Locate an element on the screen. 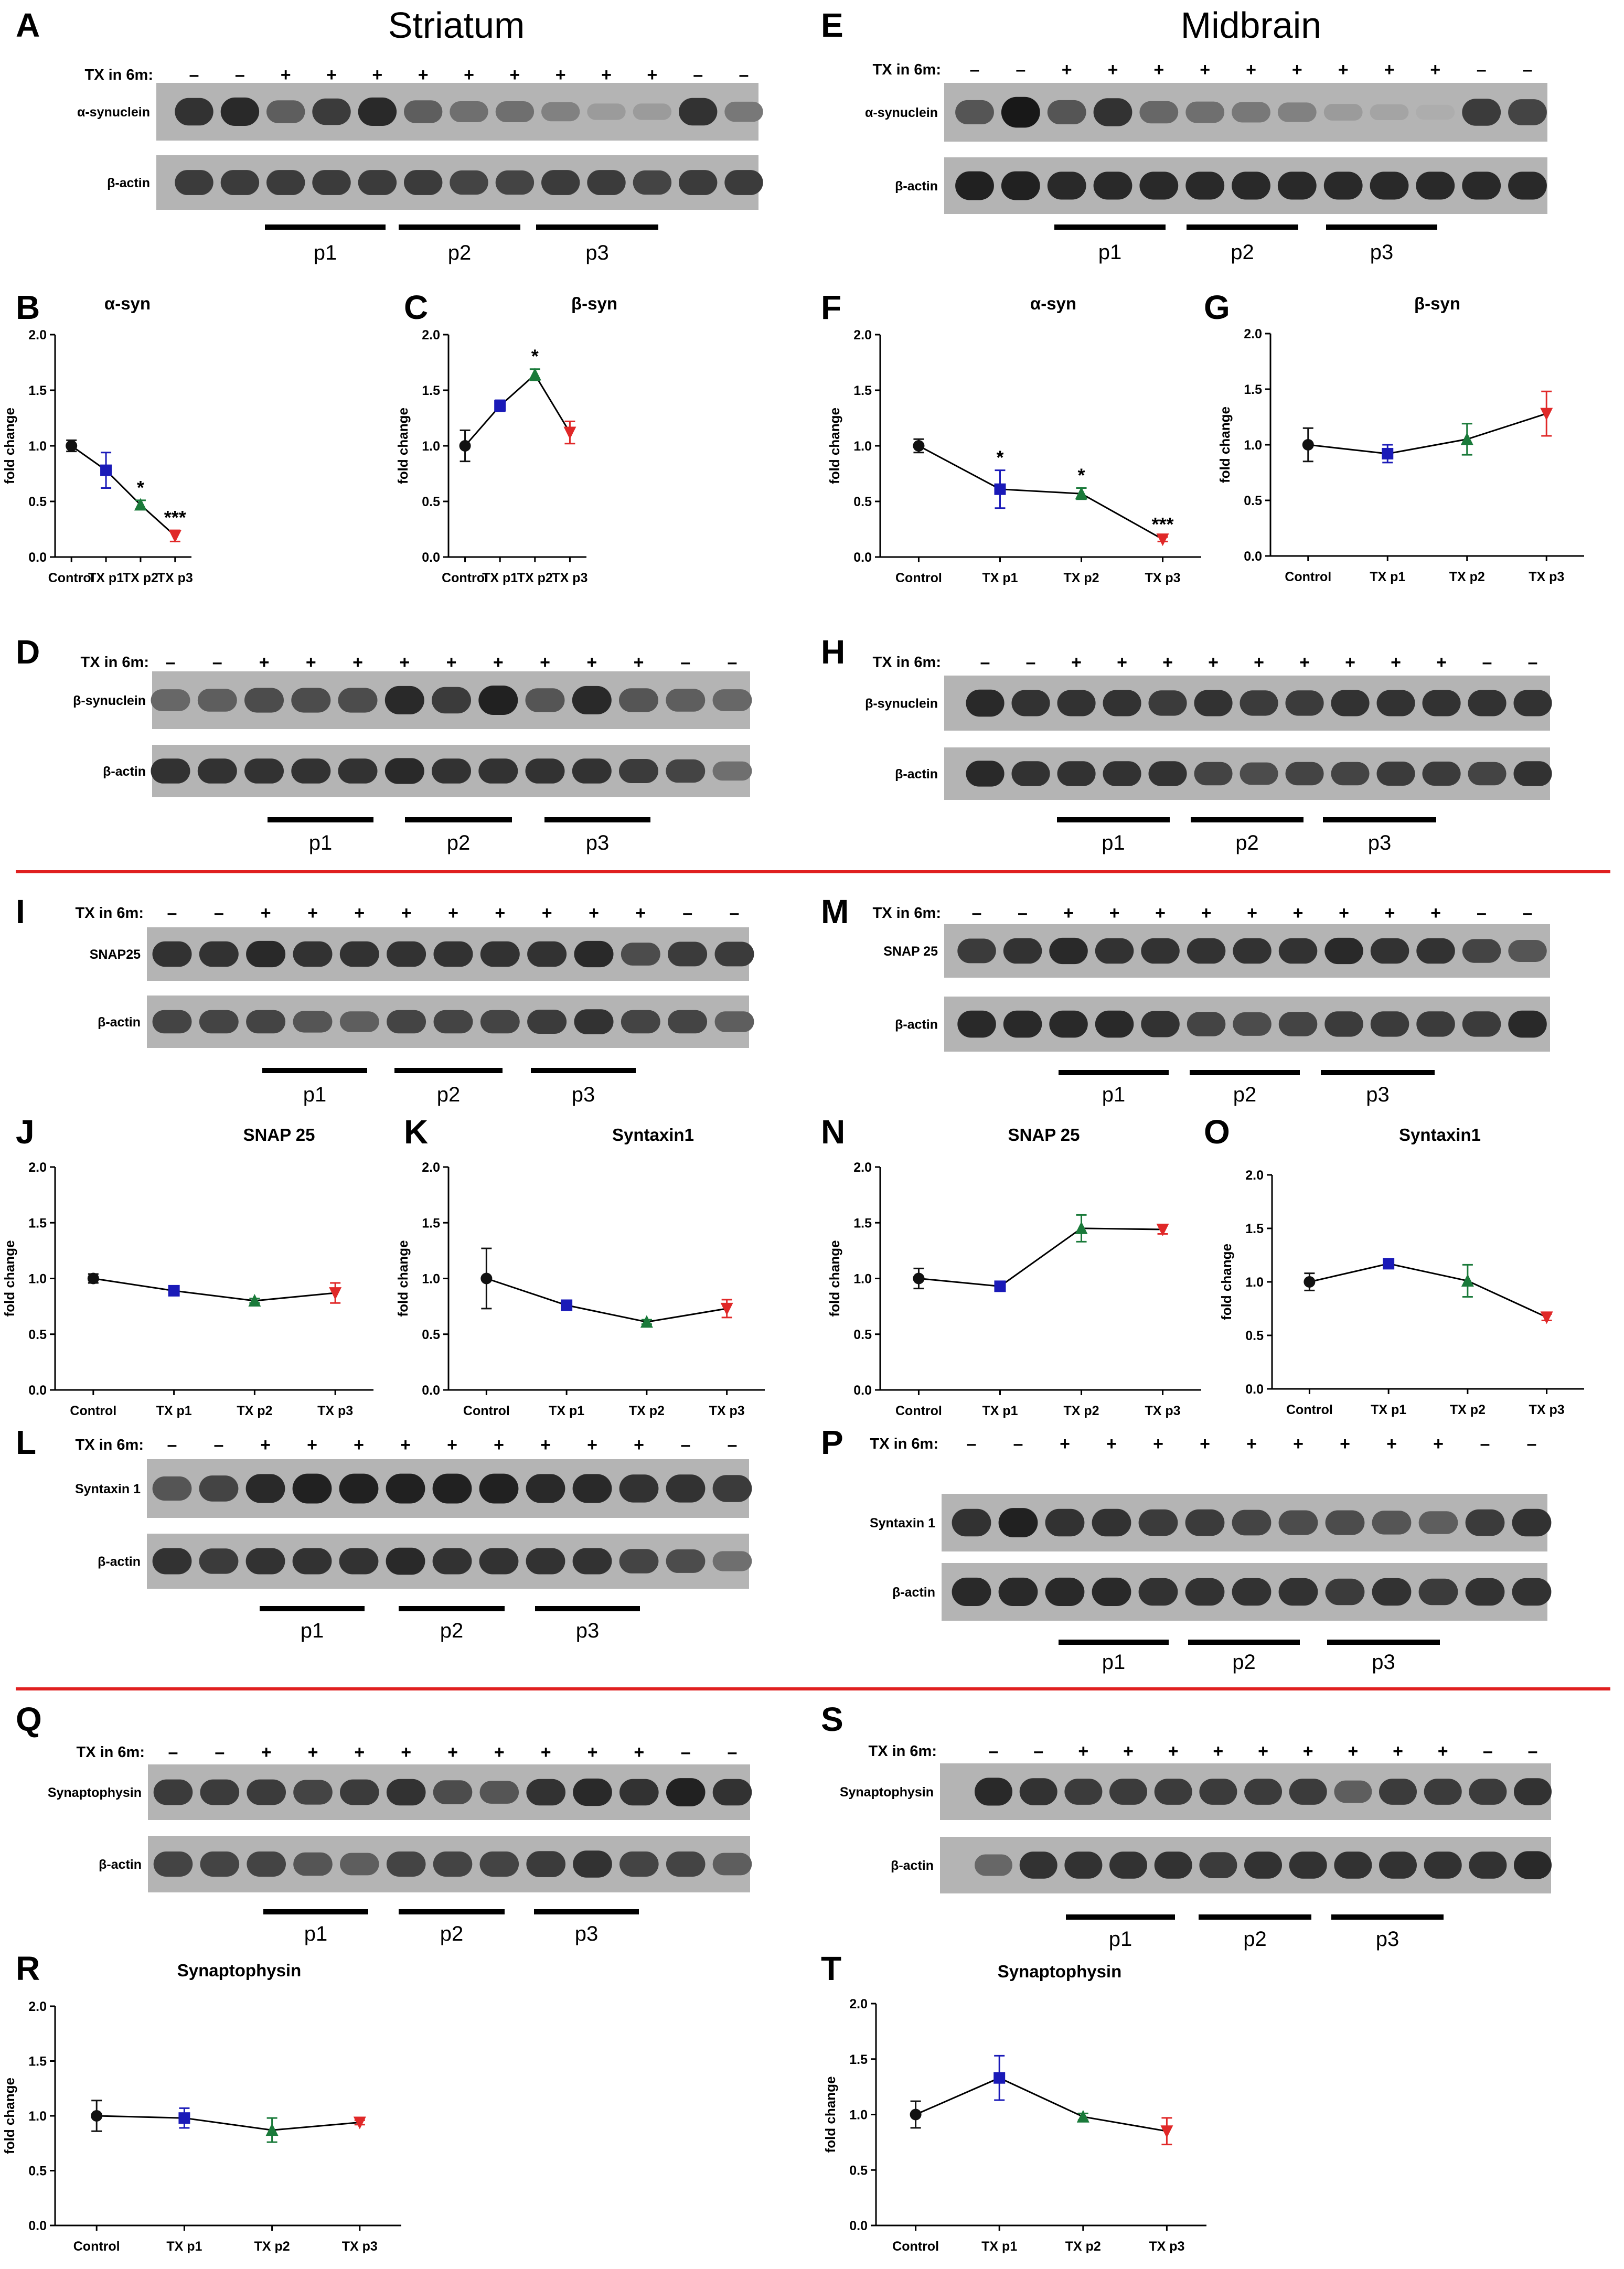  group-label-e-3: p3 is located at coordinates (1382, 253).